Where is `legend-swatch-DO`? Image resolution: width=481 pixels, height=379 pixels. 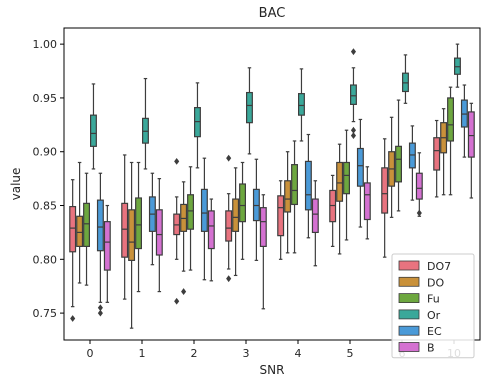
legend-swatch-DO is located at coordinates (409, 281).